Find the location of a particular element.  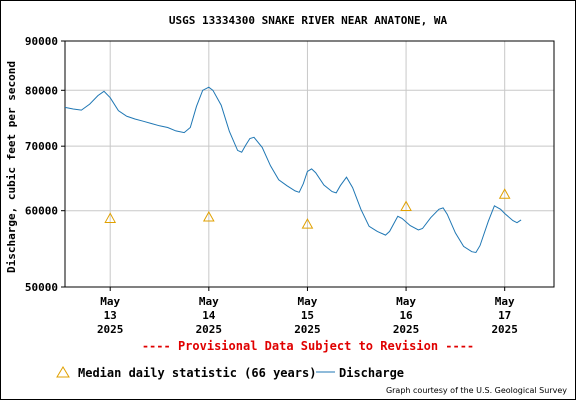

x-tick-label: 16 is located at coordinates (406, 315).